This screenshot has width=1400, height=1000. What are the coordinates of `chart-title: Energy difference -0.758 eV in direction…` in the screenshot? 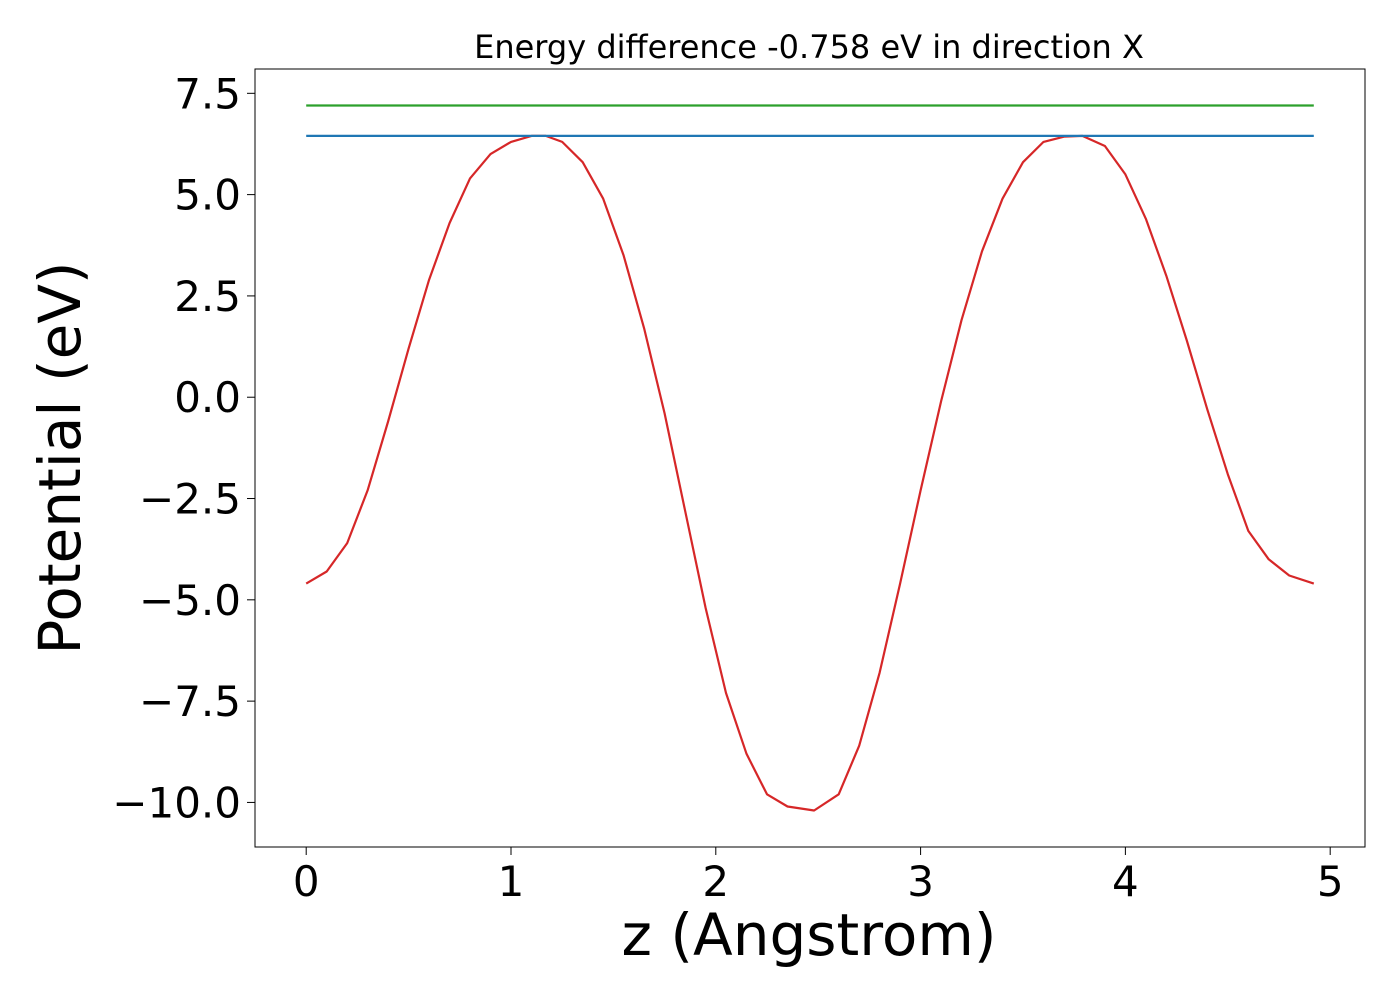 It's located at (809, 47).